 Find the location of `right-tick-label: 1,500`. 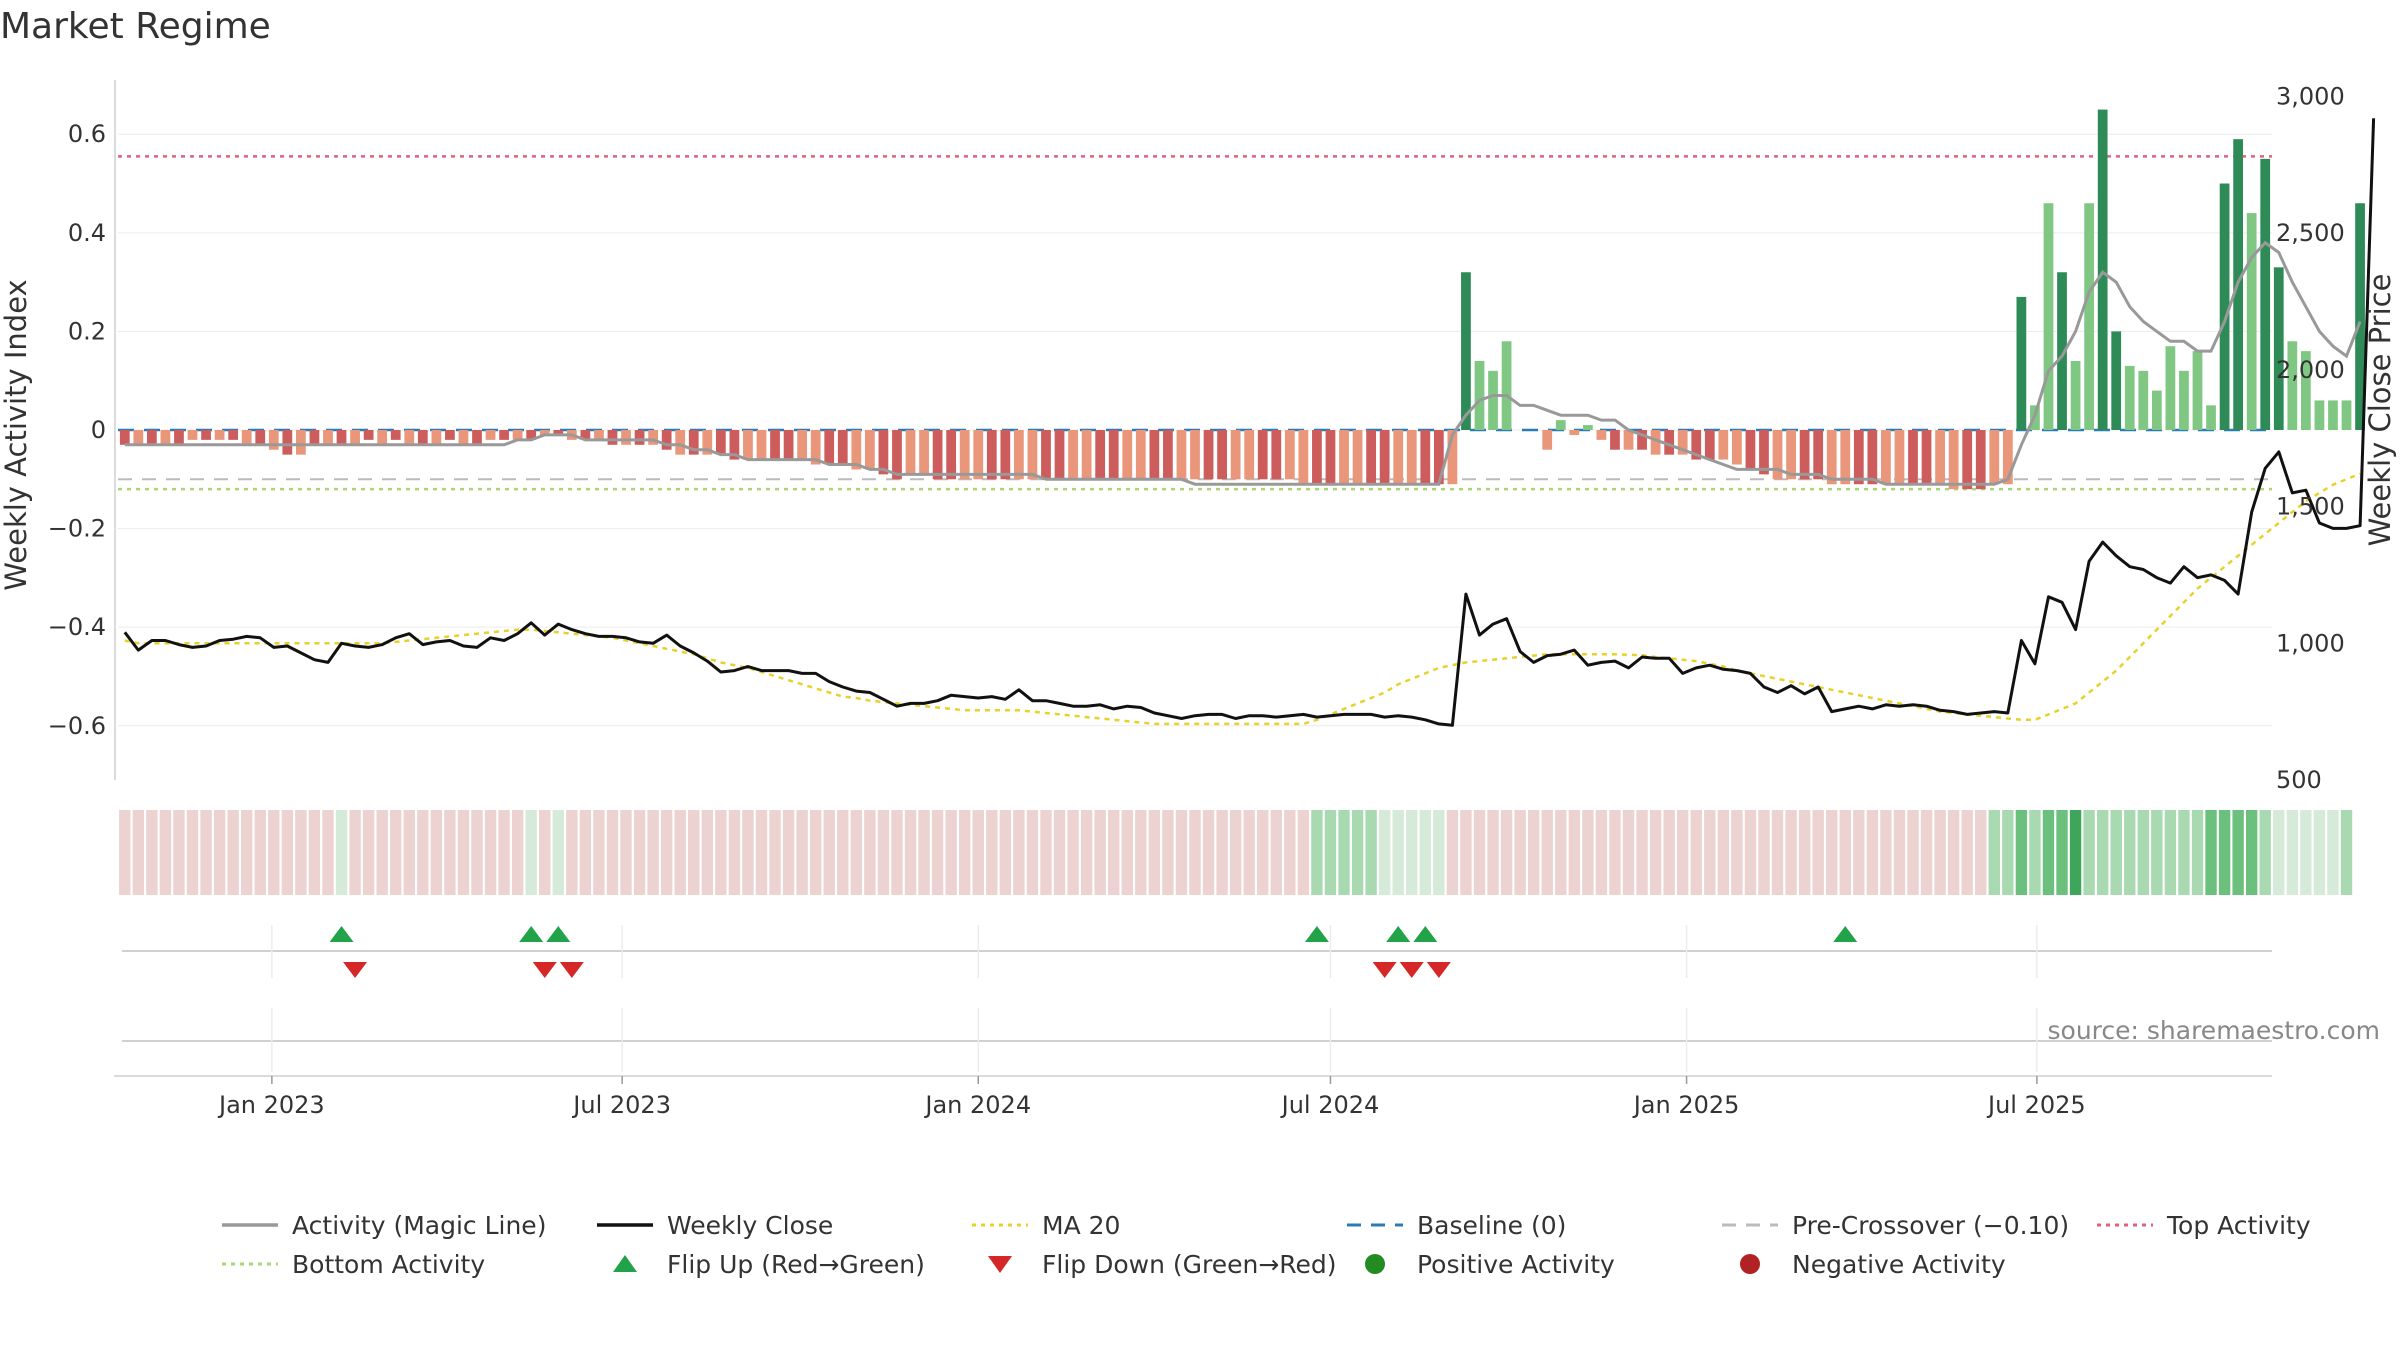

right-tick-label: 1,500 is located at coordinates (2310, 507).